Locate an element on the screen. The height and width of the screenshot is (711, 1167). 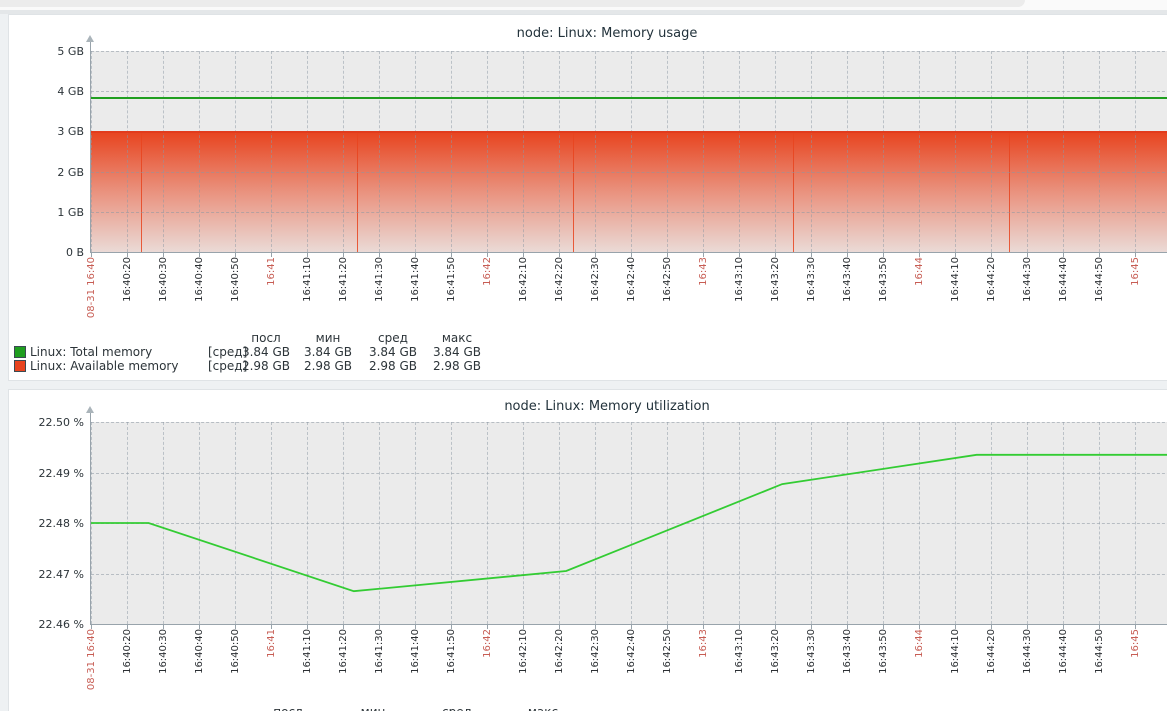
y-tick-label: 0 B is located at coordinates (74, 252).